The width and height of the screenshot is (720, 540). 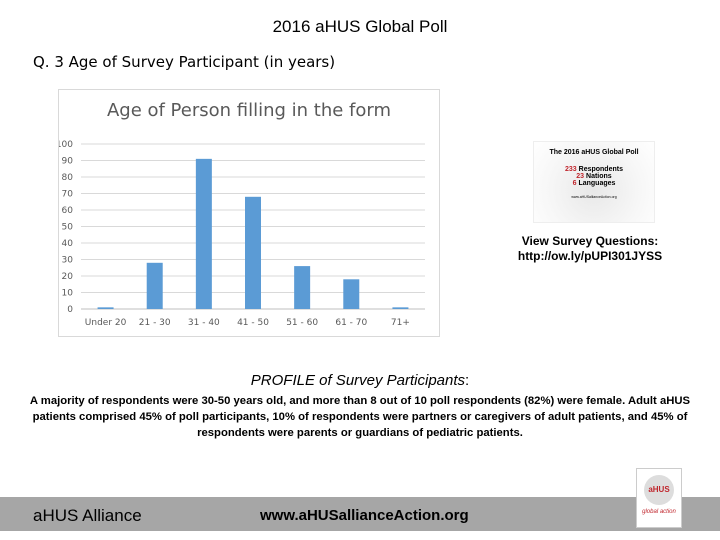 What do you see at coordinates (70, 310) in the screenshot?
I see `y-tick-label: 0` at bounding box center [70, 310].